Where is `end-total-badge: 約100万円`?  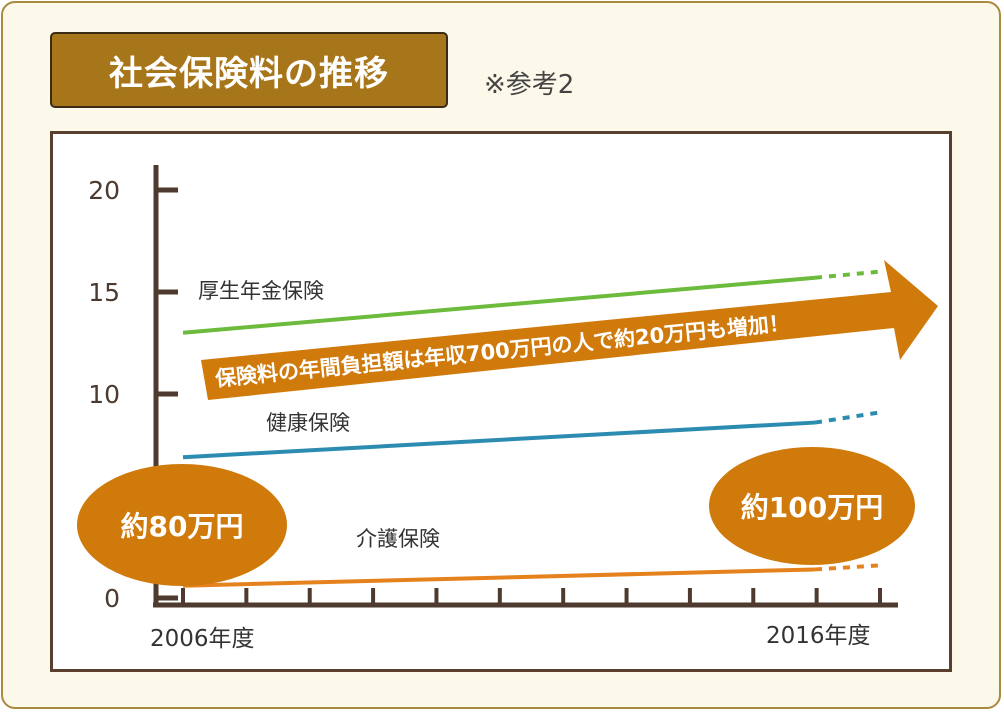 end-total-badge: 約100万円 is located at coordinates (812, 506).